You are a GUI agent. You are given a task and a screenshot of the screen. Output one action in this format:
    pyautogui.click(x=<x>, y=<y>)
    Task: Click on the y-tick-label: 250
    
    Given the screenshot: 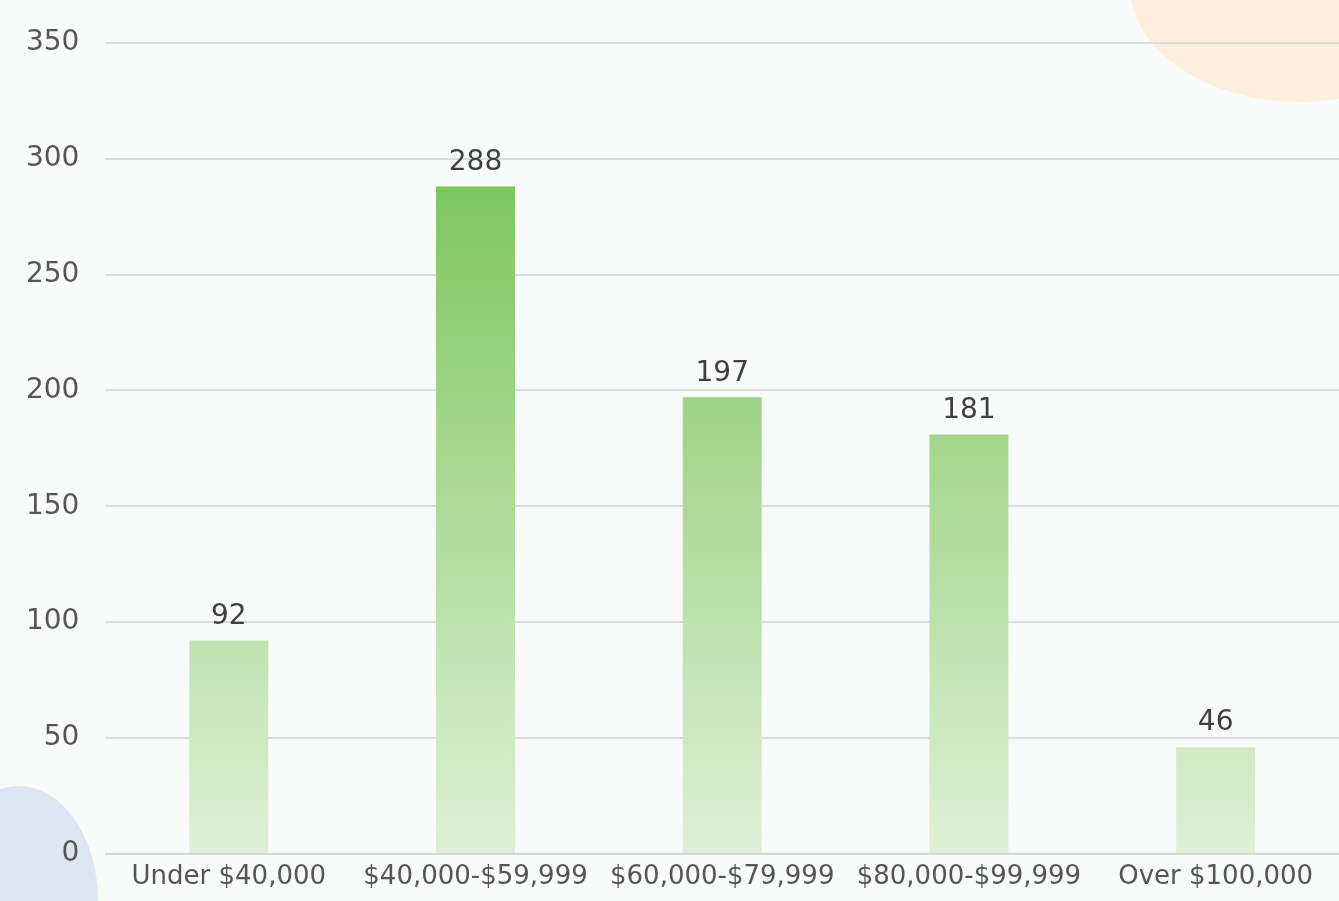 What is the action you would take?
    pyautogui.click(x=52, y=272)
    